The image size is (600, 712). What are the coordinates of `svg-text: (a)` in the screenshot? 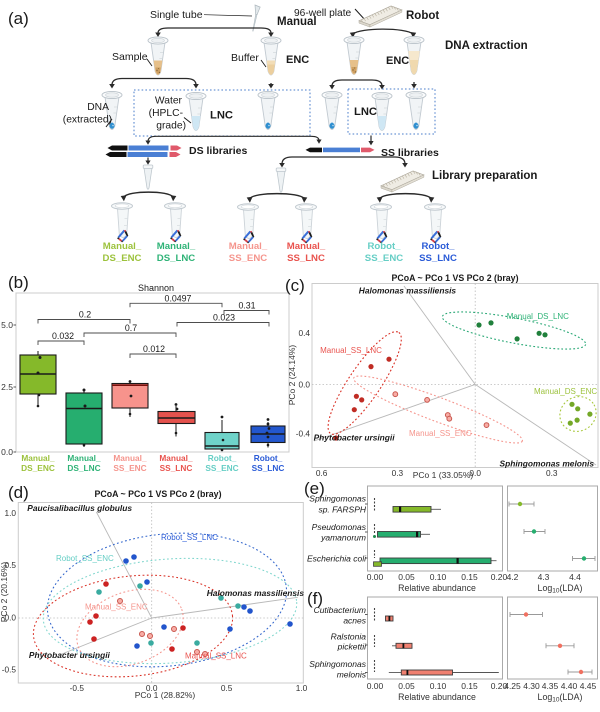 It's located at (18, 18).